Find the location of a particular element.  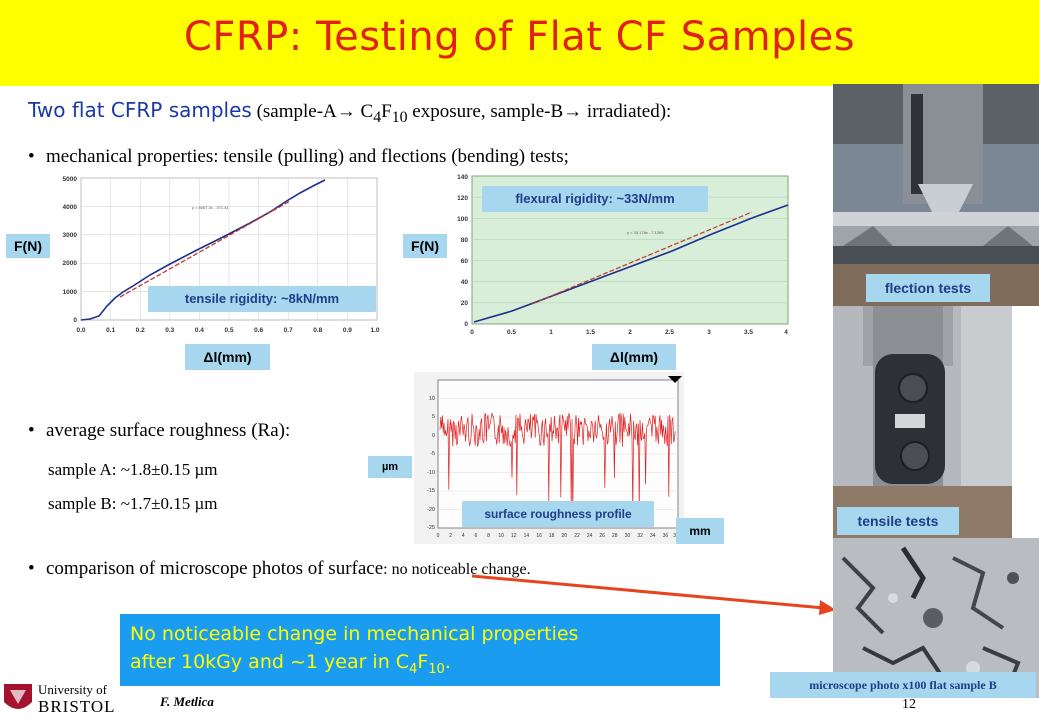

sample-a-roughness: sample A: ~1.8±0.15 µm is located at coordinates (133, 469).